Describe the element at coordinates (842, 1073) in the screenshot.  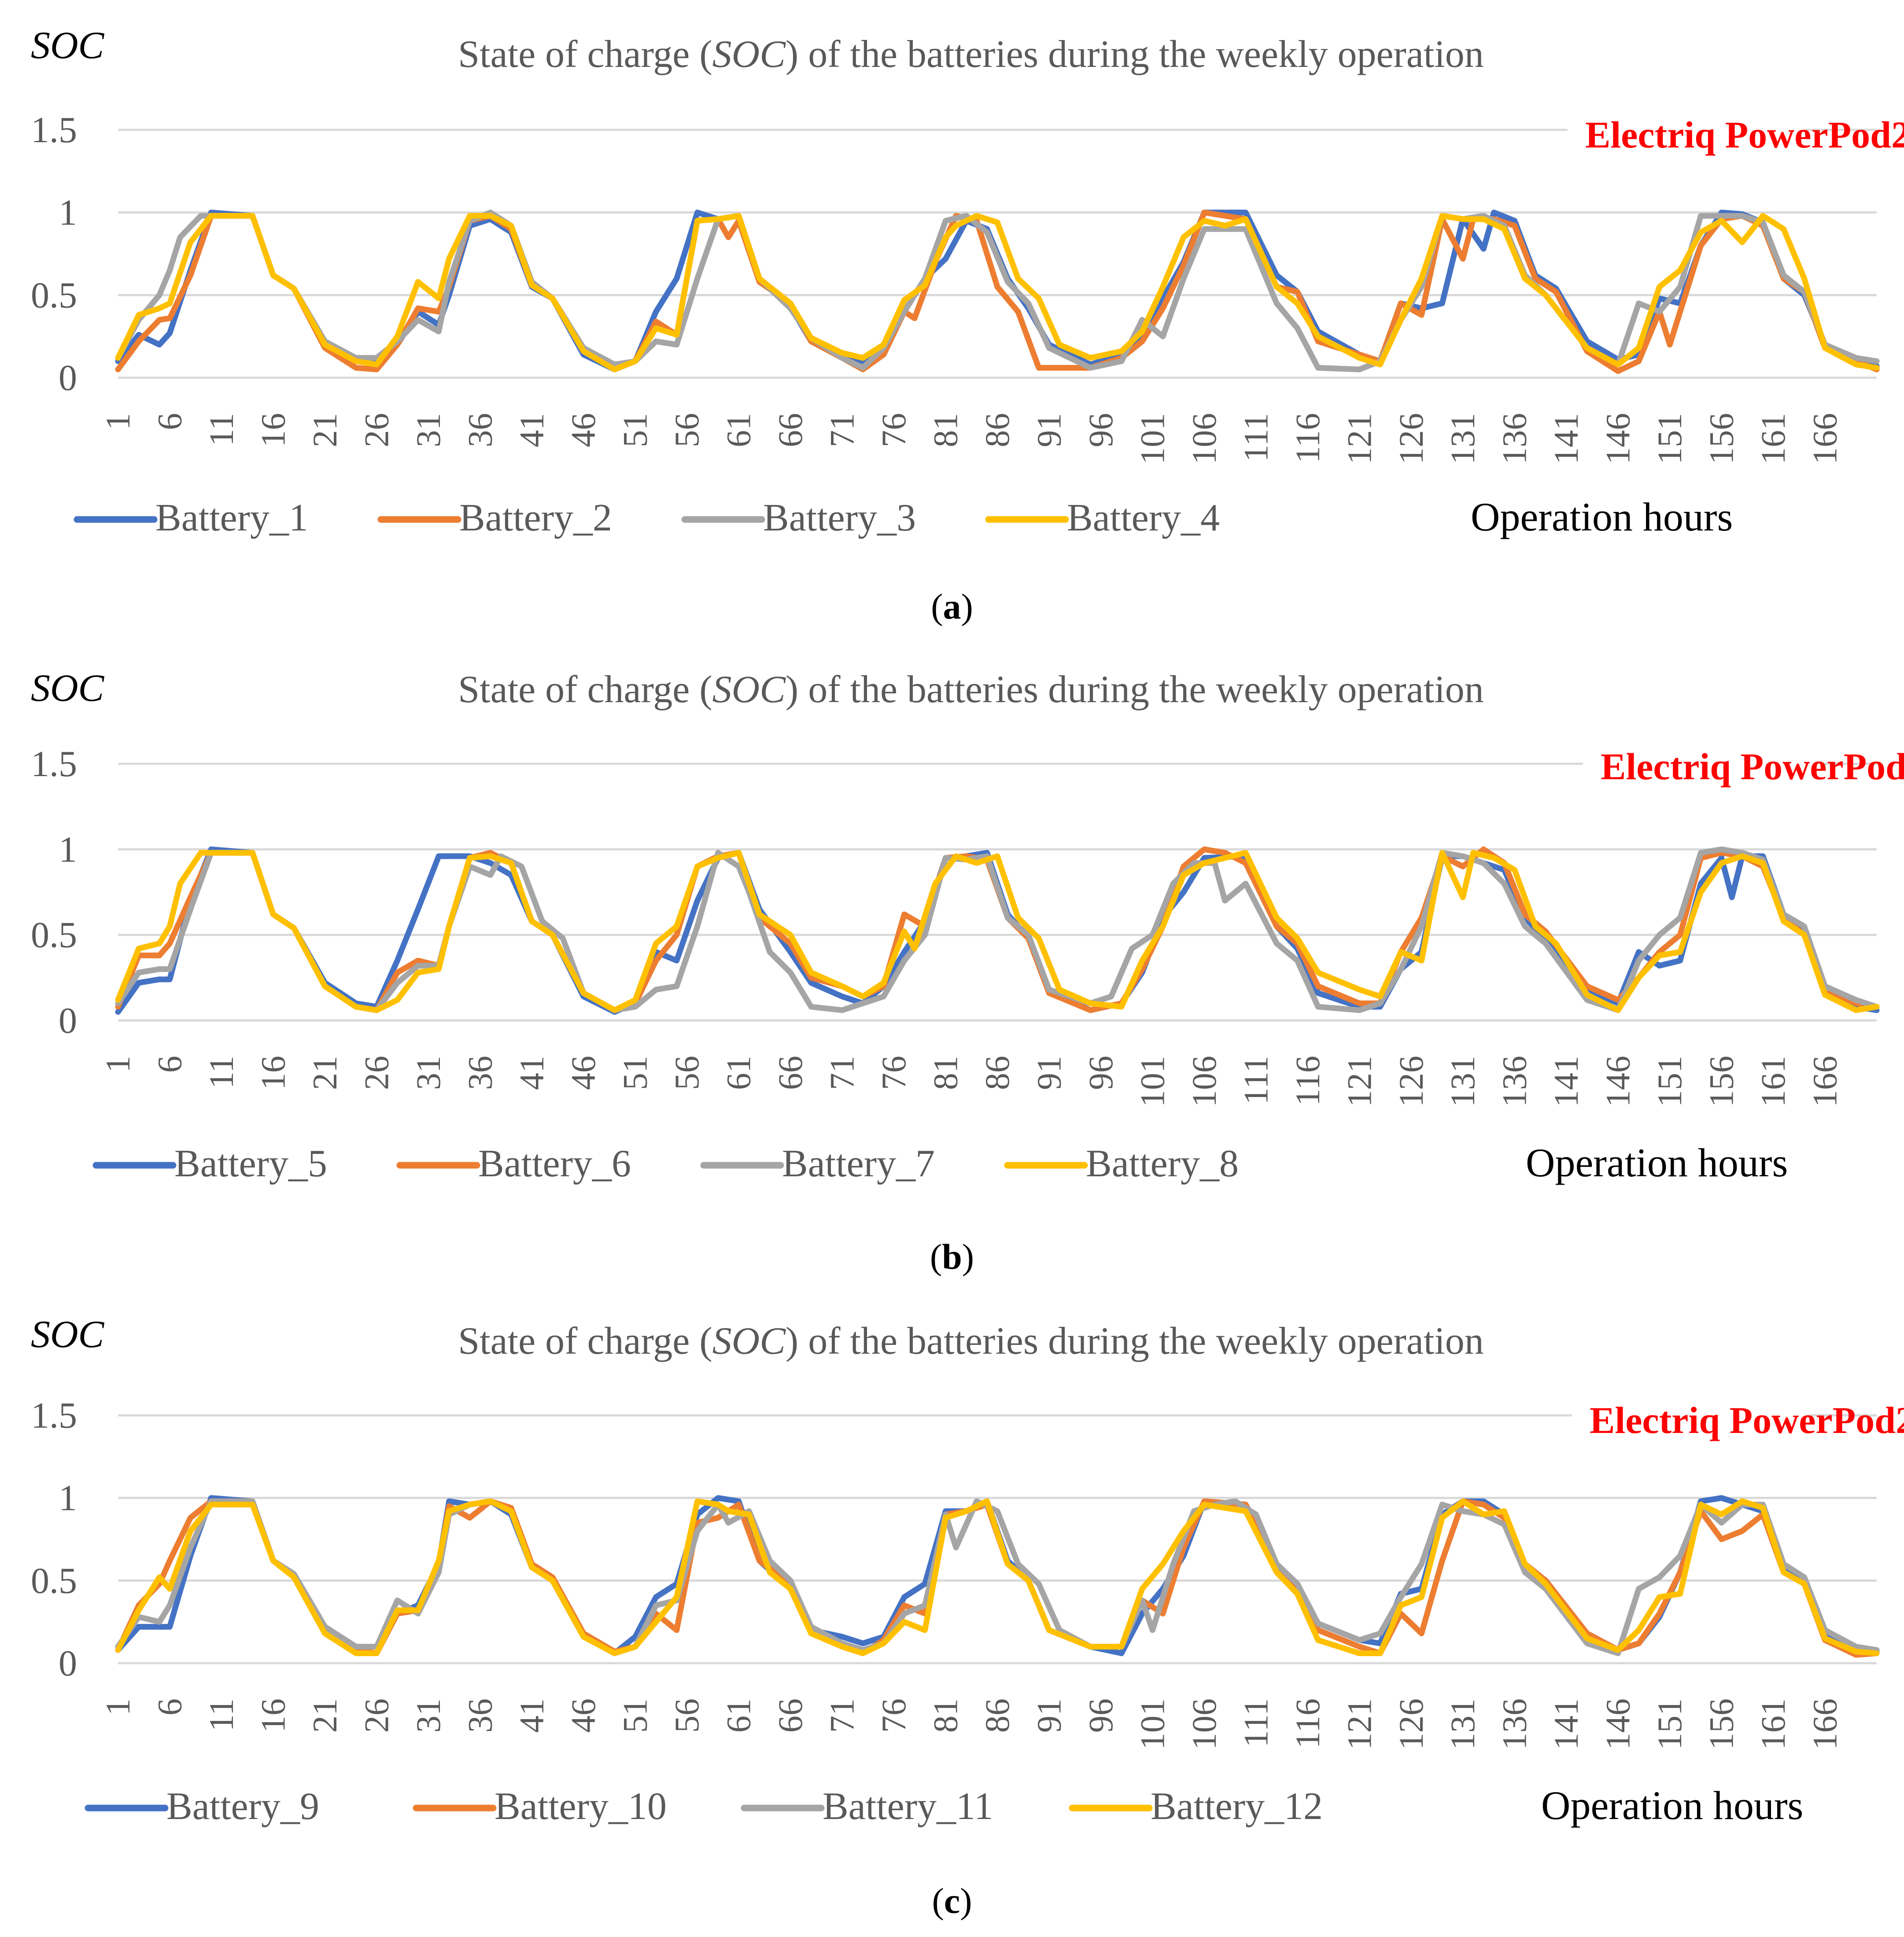
I see `x-tick-label: 71` at that location.